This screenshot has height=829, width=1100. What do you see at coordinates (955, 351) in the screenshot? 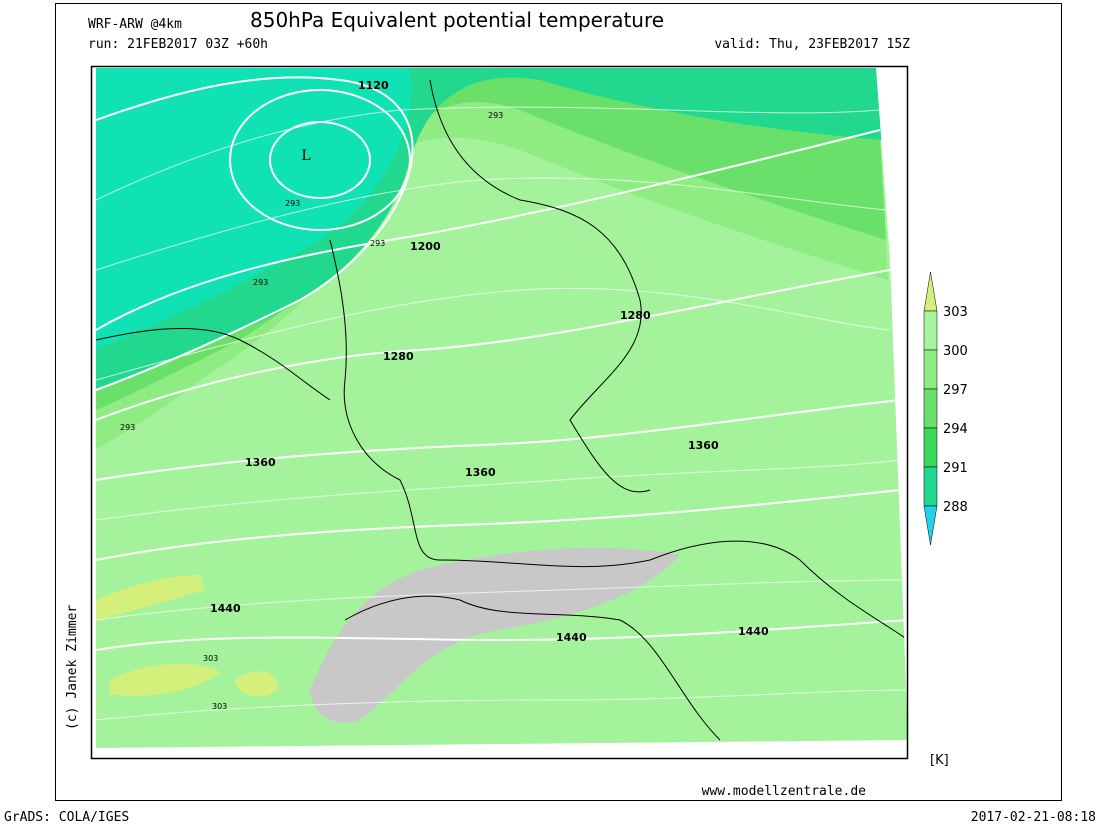
I see `colorbar-label: 300` at bounding box center [955, 351].